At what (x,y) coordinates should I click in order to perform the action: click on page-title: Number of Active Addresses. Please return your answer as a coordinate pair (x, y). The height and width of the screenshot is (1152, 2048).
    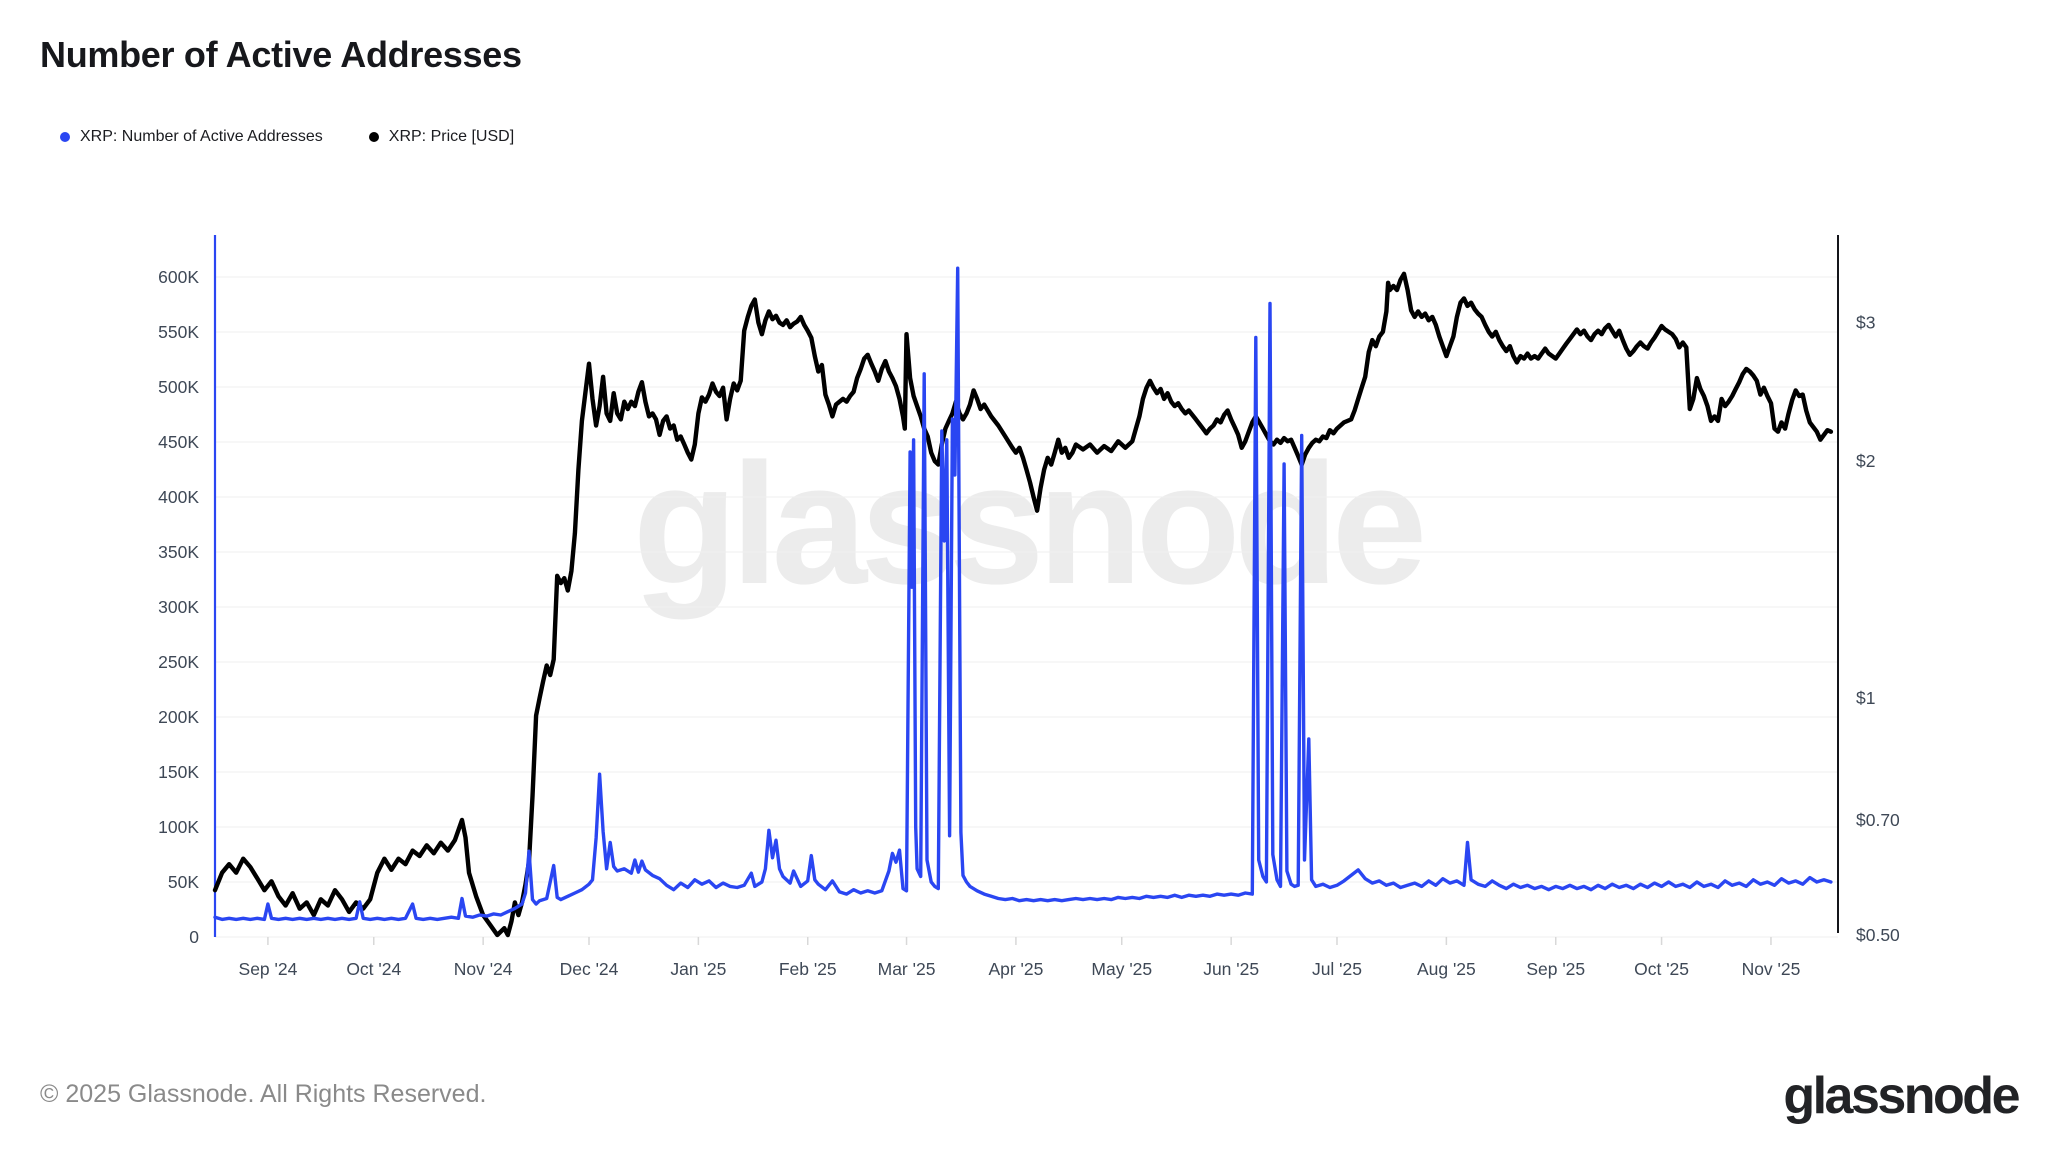
    Looking at the image, I should click on (281, 54).